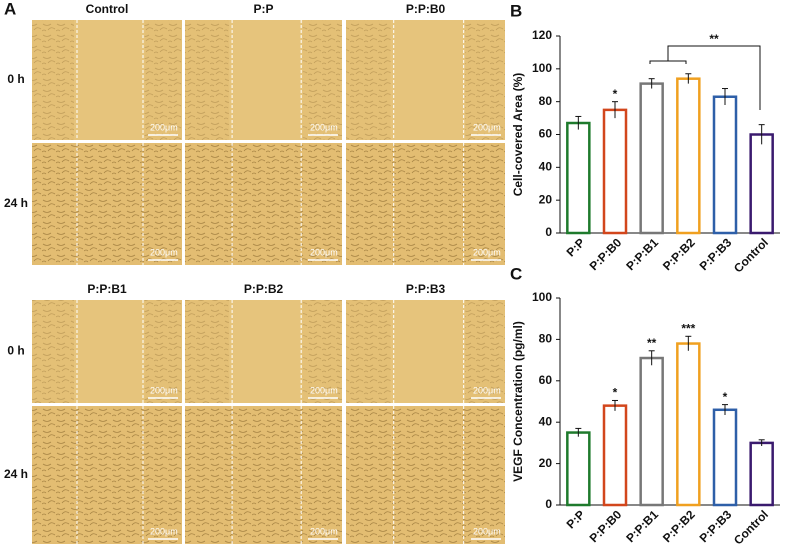 The width and height of the screenshot is (787, 544). What do you see at coordinates (107, 289) in the screenshot?
I see `column-title: P:P:B1` at bounding box center [107, 289].